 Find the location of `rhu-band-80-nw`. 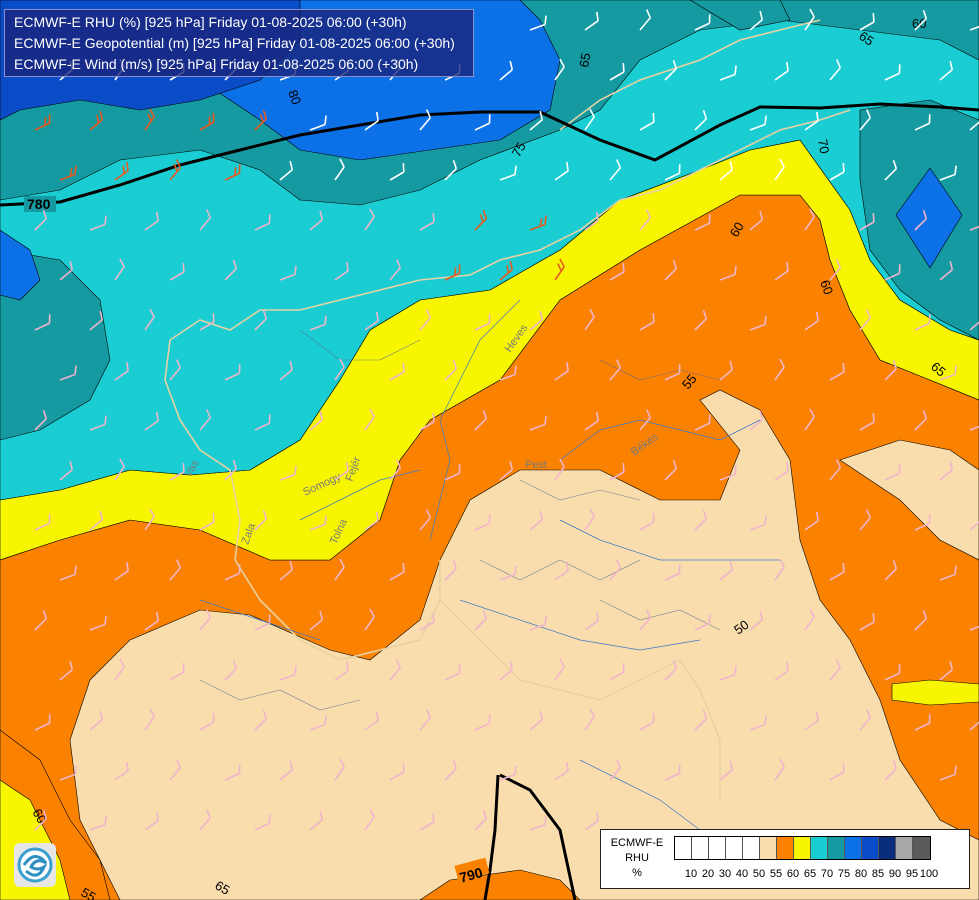

rhu-band-80-nw is located at coordinates (20, 265).